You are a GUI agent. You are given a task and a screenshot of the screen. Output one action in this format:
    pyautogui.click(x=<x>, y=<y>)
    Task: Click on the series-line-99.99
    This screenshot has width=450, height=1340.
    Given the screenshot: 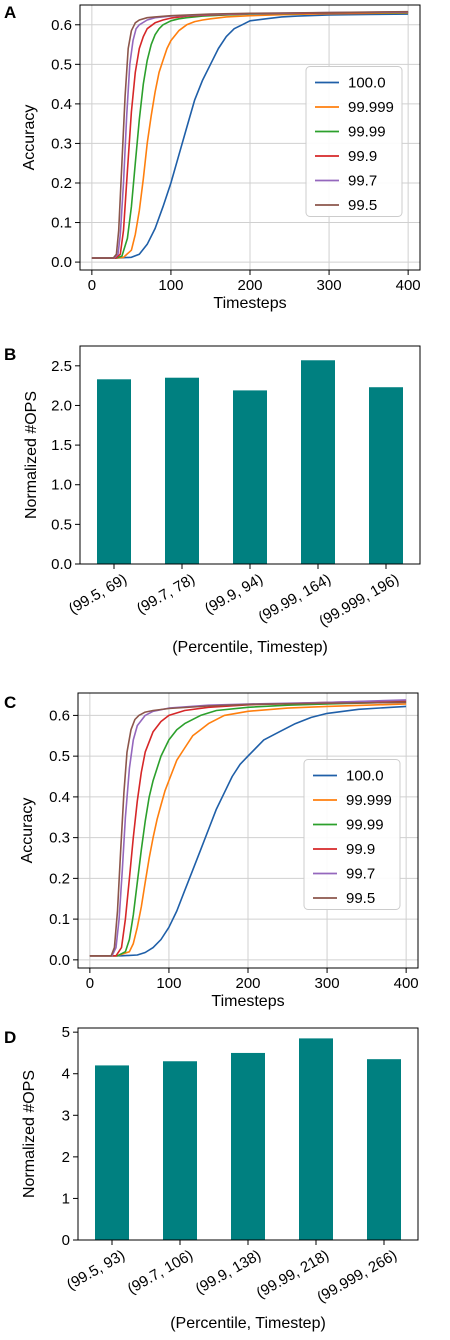 What is the action you would take?
    pyautogui.click(x=248, y=829)
    